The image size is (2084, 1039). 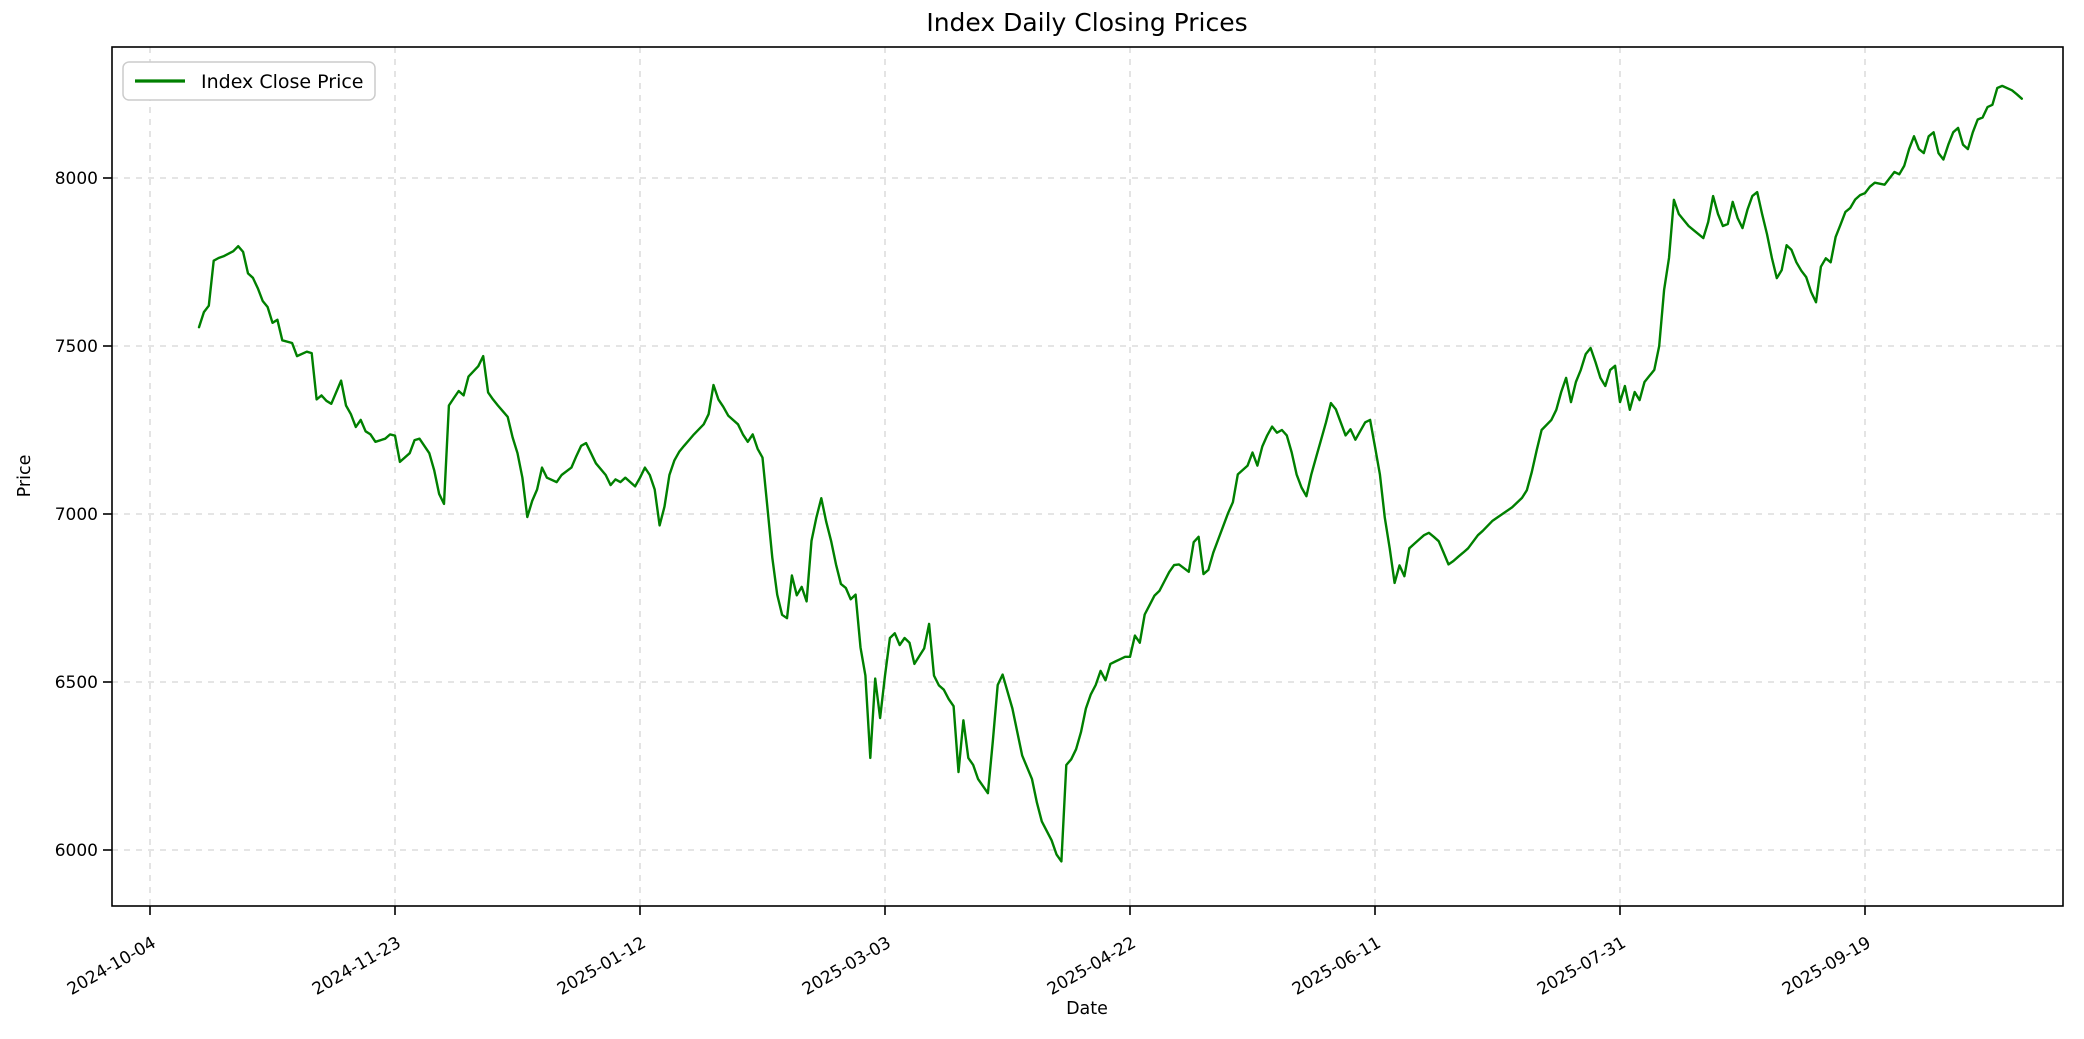 I want to click on y-tick-label: 7500, so click(x=76, y=347).